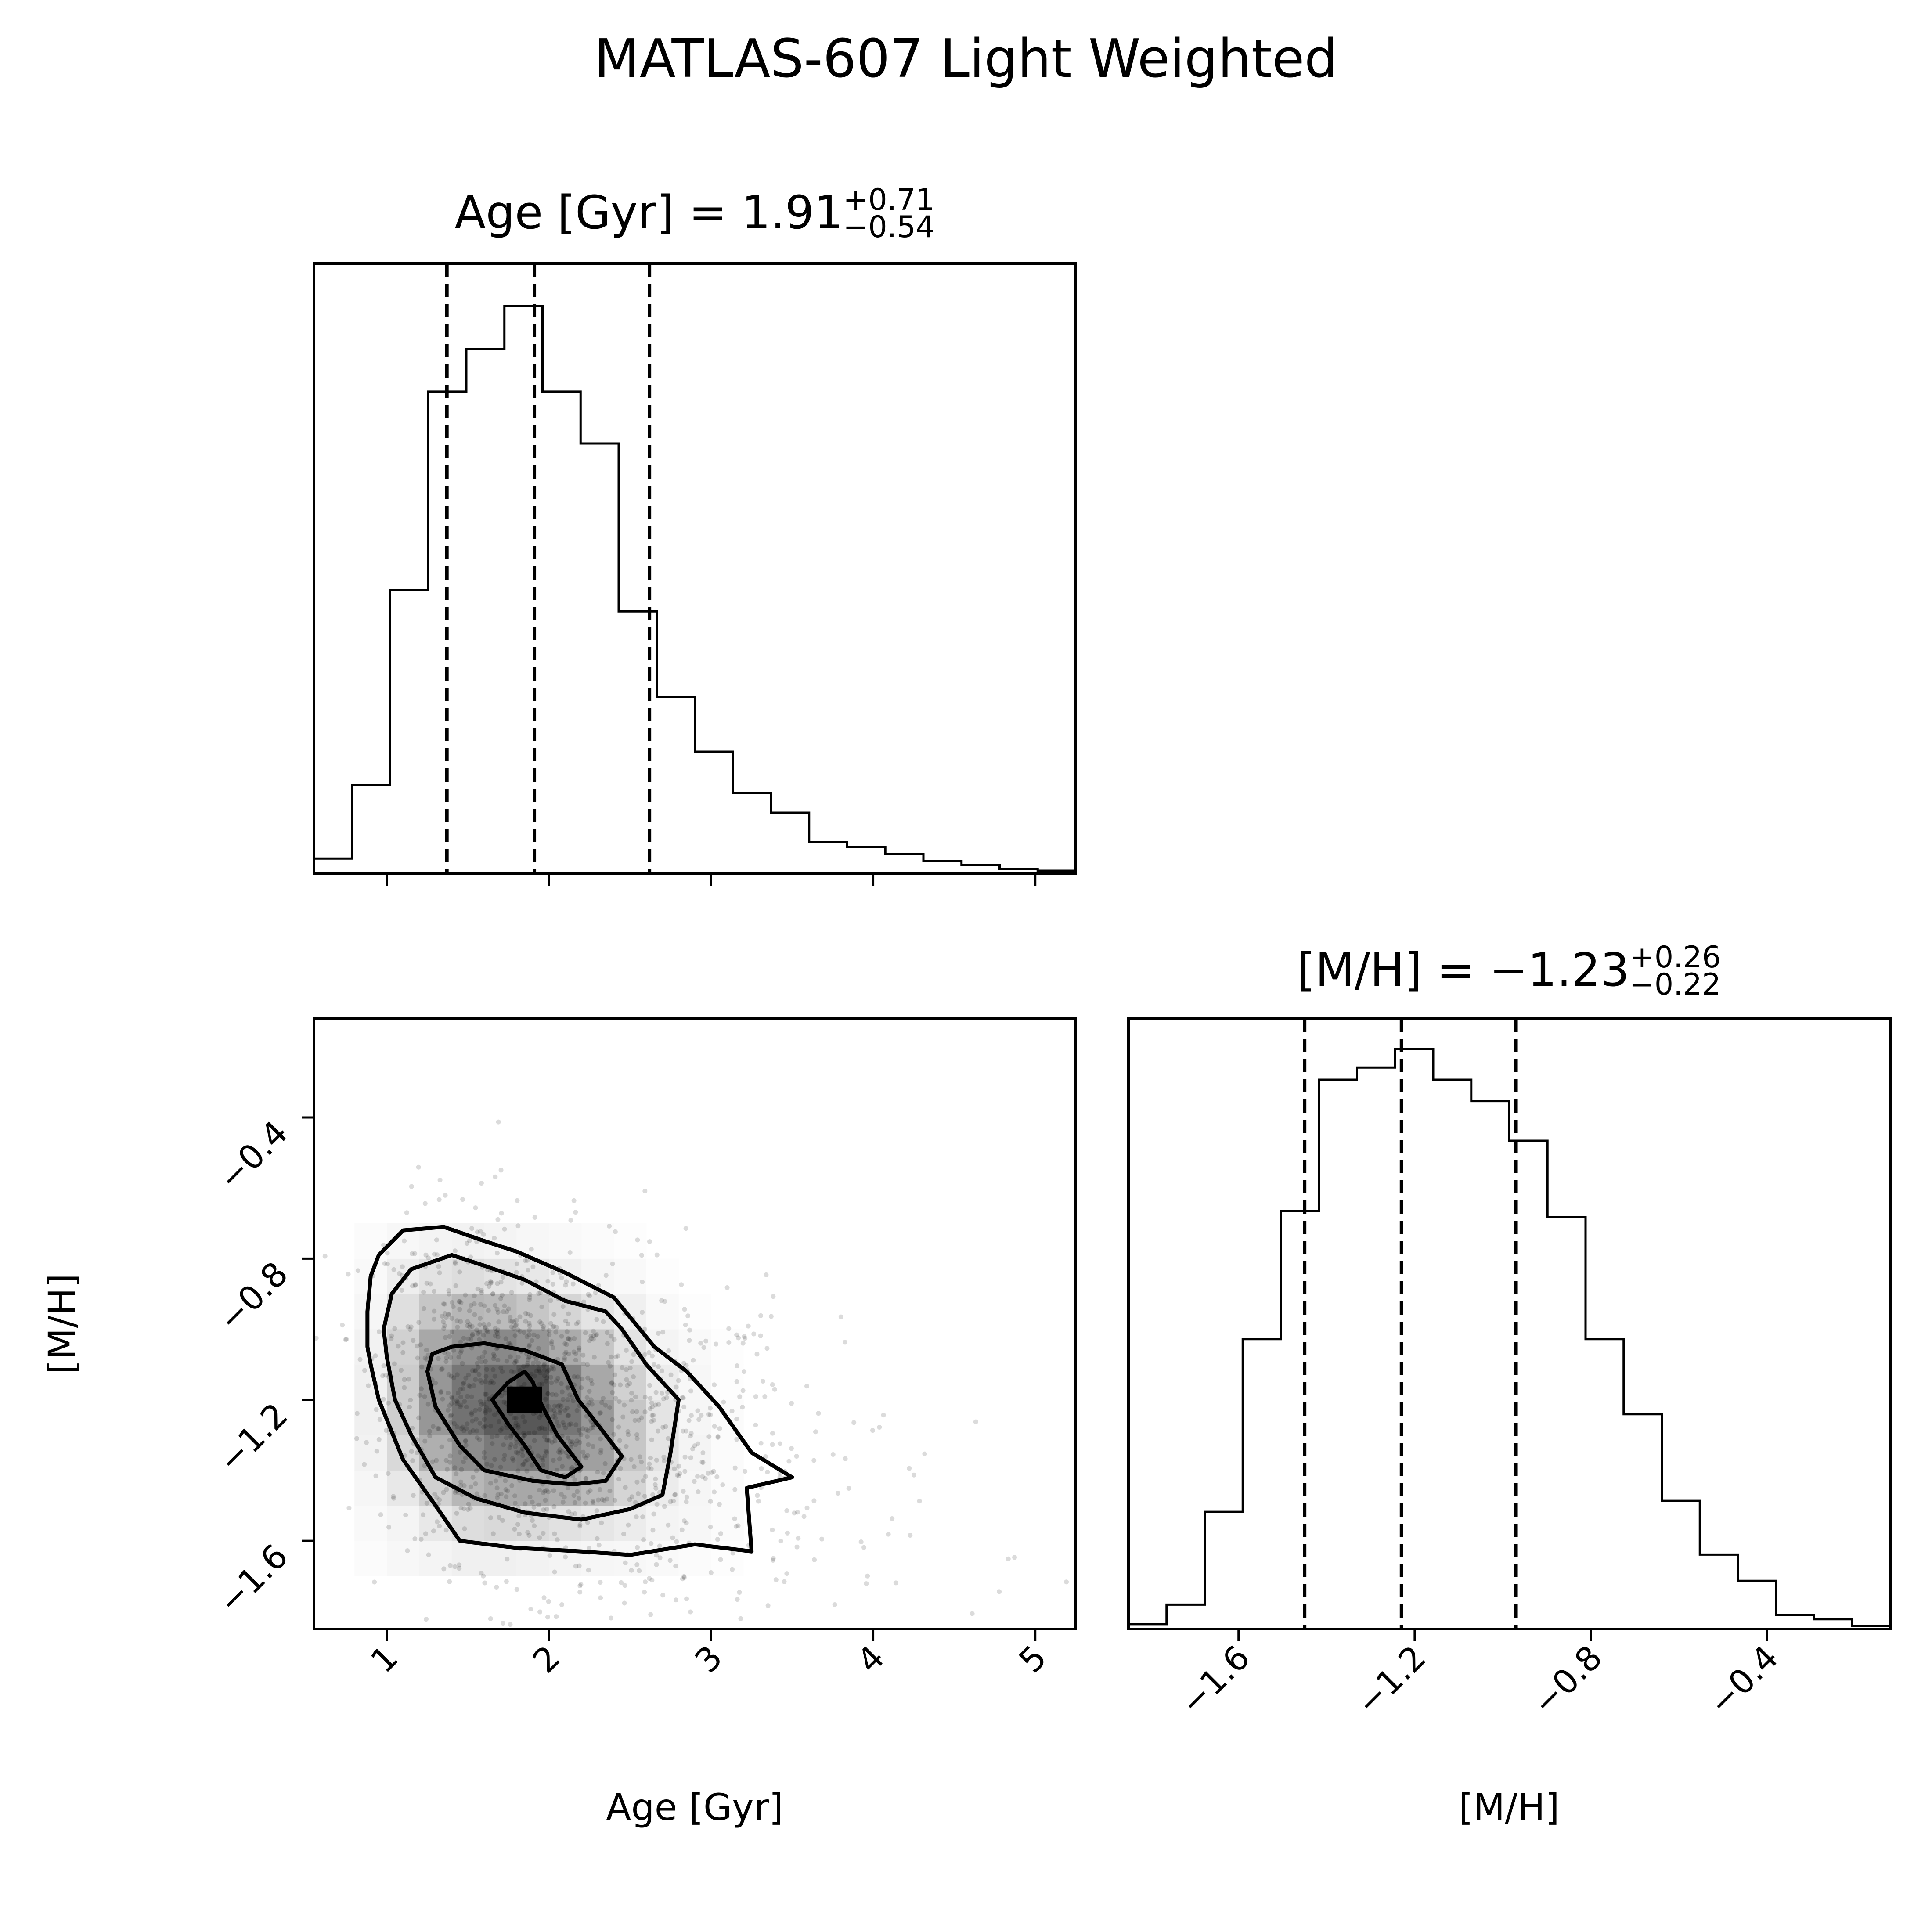 Image resolution: width=1932 pixels, height=1932 pixels. I want to click on age-histogram-ticks, so click(711, 880).